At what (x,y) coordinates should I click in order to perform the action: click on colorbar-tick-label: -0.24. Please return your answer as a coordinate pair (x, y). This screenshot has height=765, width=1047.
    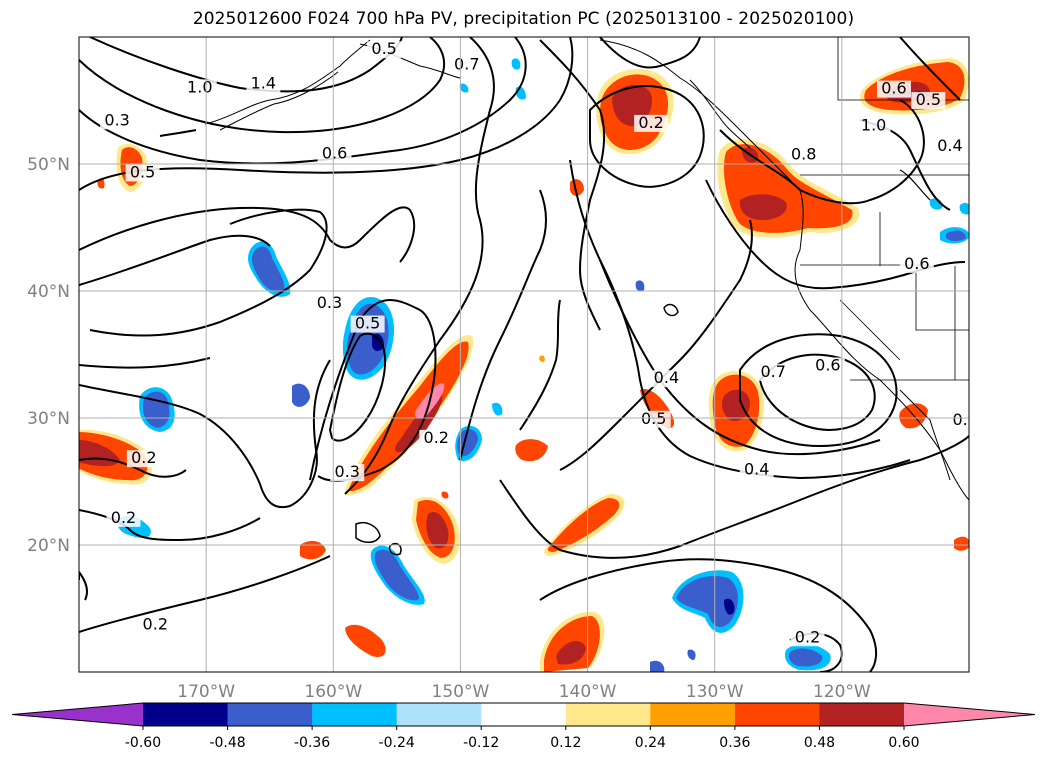
    Looking at the image, I should click on (397, 743).